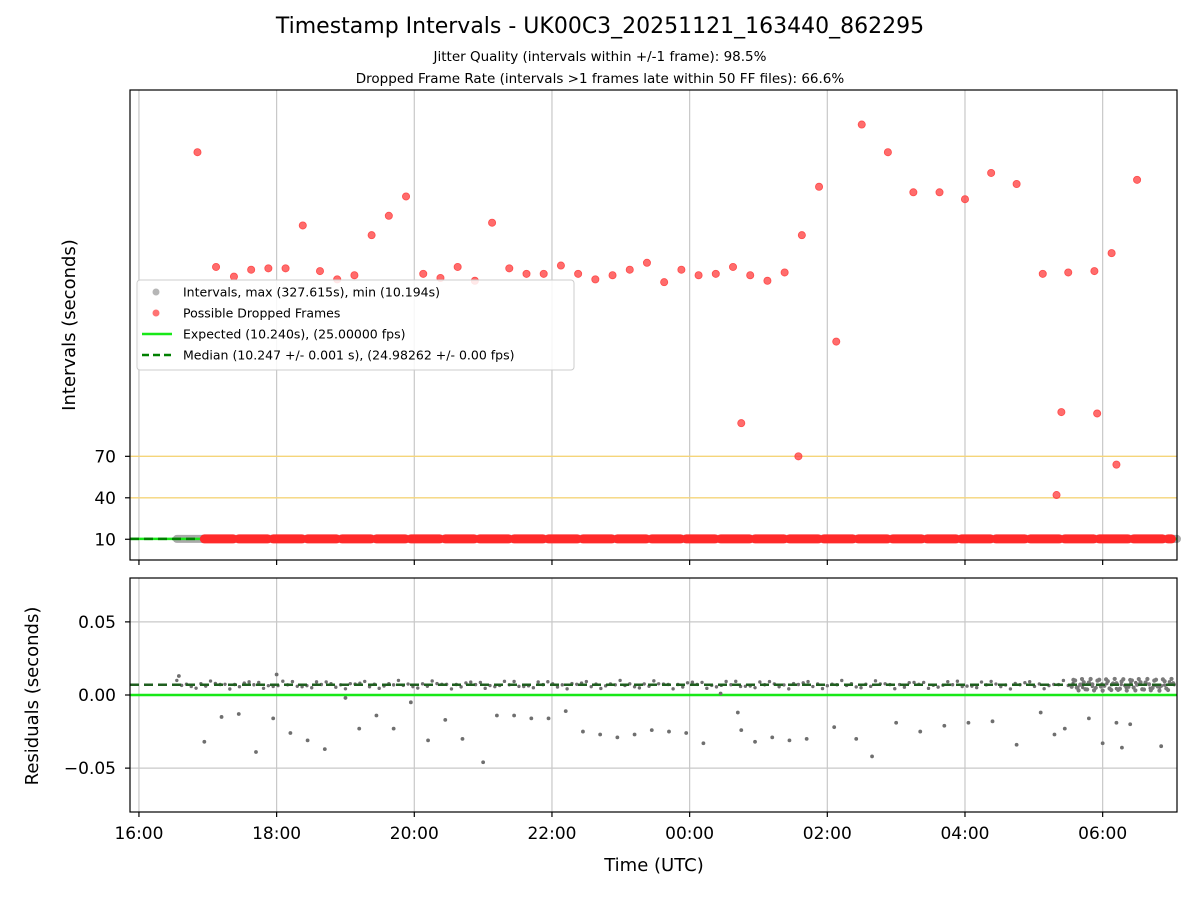  I want to click on x-axis-label: Time (UTC), so click(653, 865).